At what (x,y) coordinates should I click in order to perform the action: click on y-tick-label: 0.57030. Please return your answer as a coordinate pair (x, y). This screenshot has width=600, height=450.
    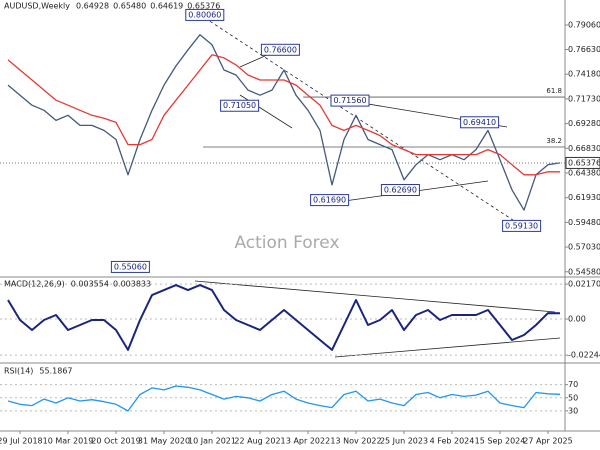
    Looking at the image, I should click on (584, 247).